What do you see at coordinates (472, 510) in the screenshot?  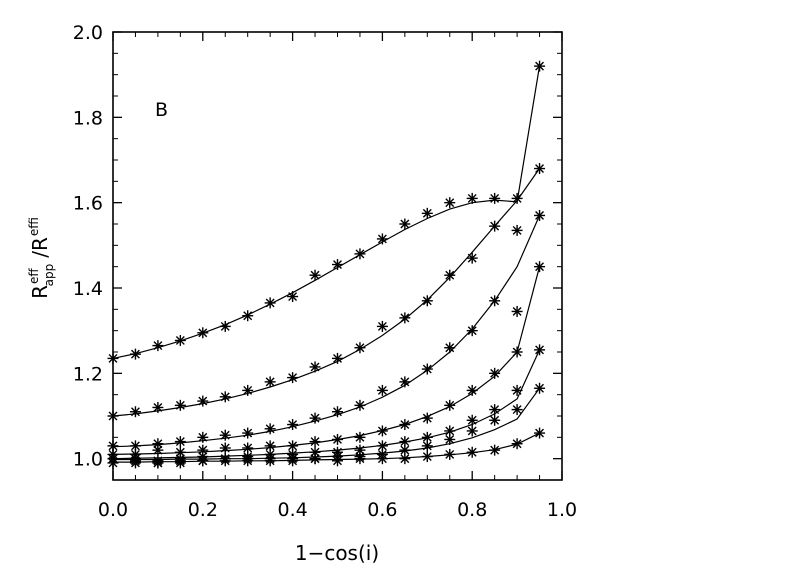 I see `x-tick-label: 0.8` at bounding box center [472, 510].